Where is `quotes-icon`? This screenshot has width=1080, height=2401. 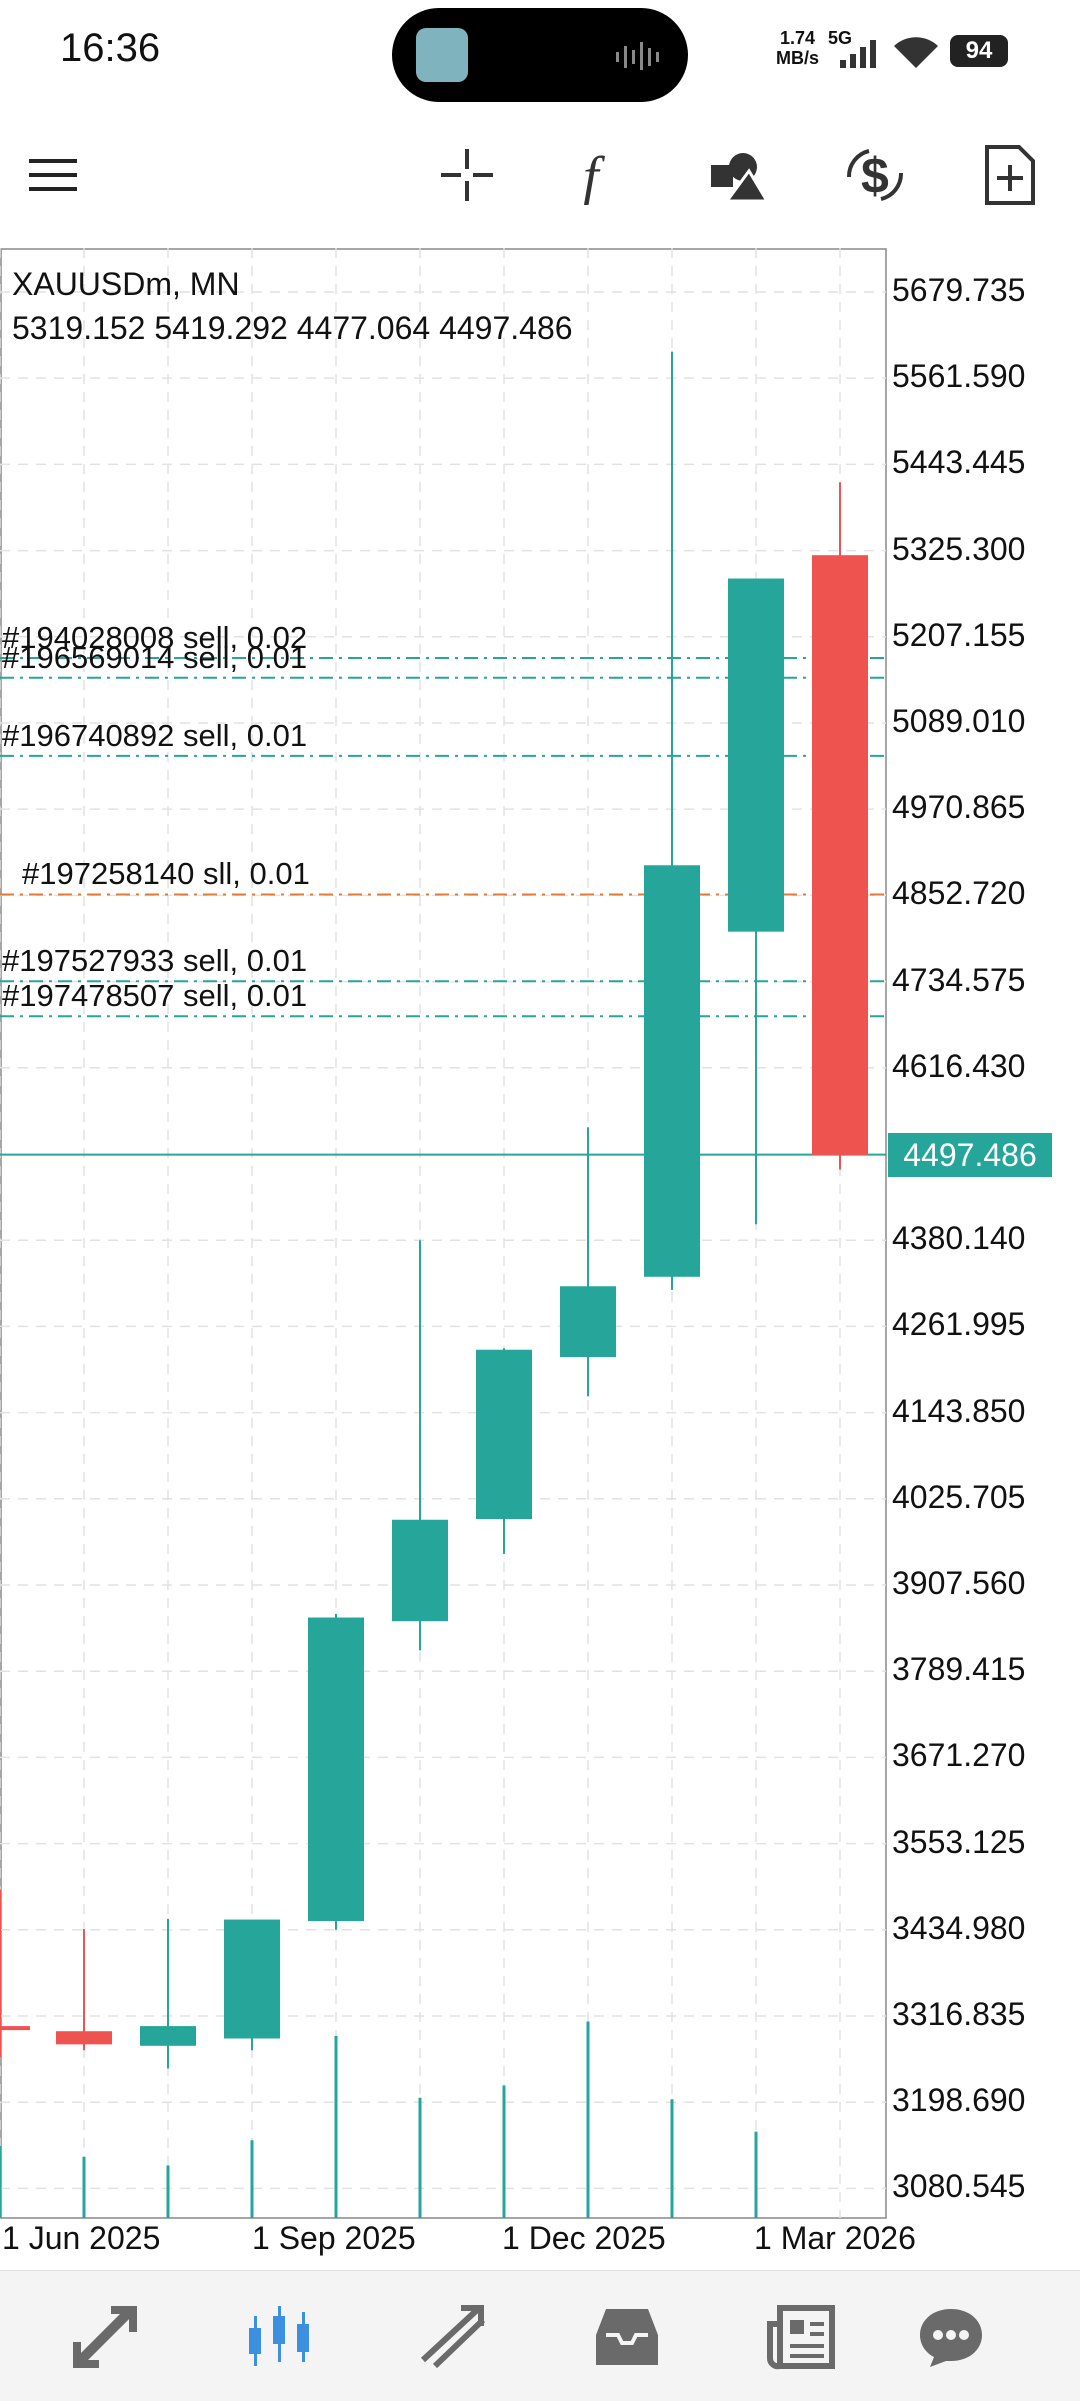 quotes-icon is located at coordinates (105, 2337).